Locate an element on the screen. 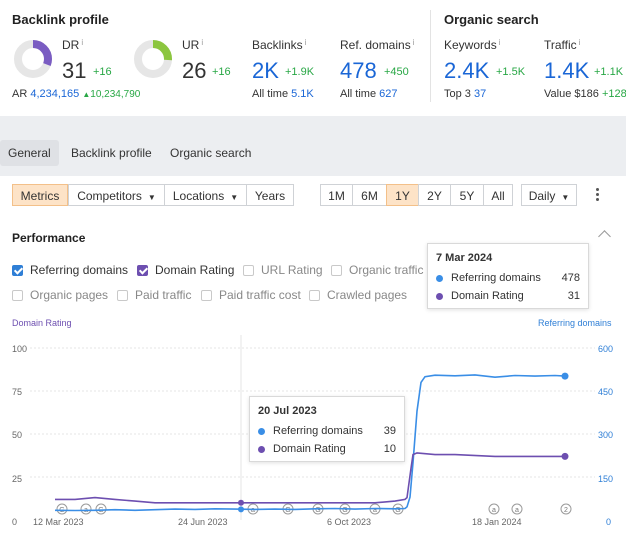  range-all-button: All is located at coordinates (498, 195).